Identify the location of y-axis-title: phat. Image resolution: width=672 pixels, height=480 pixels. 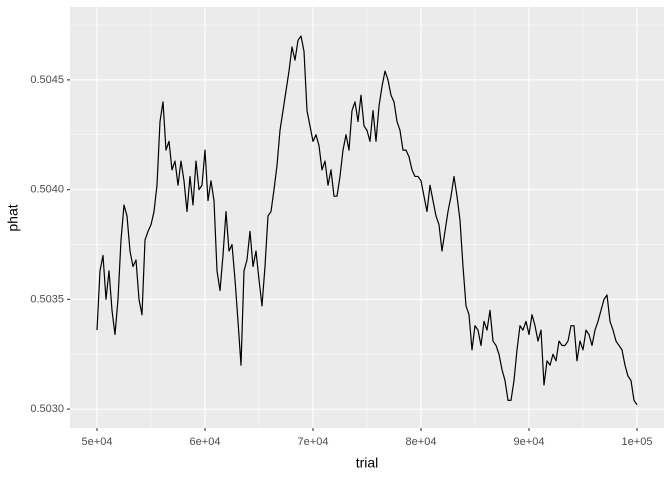
(13, 217).